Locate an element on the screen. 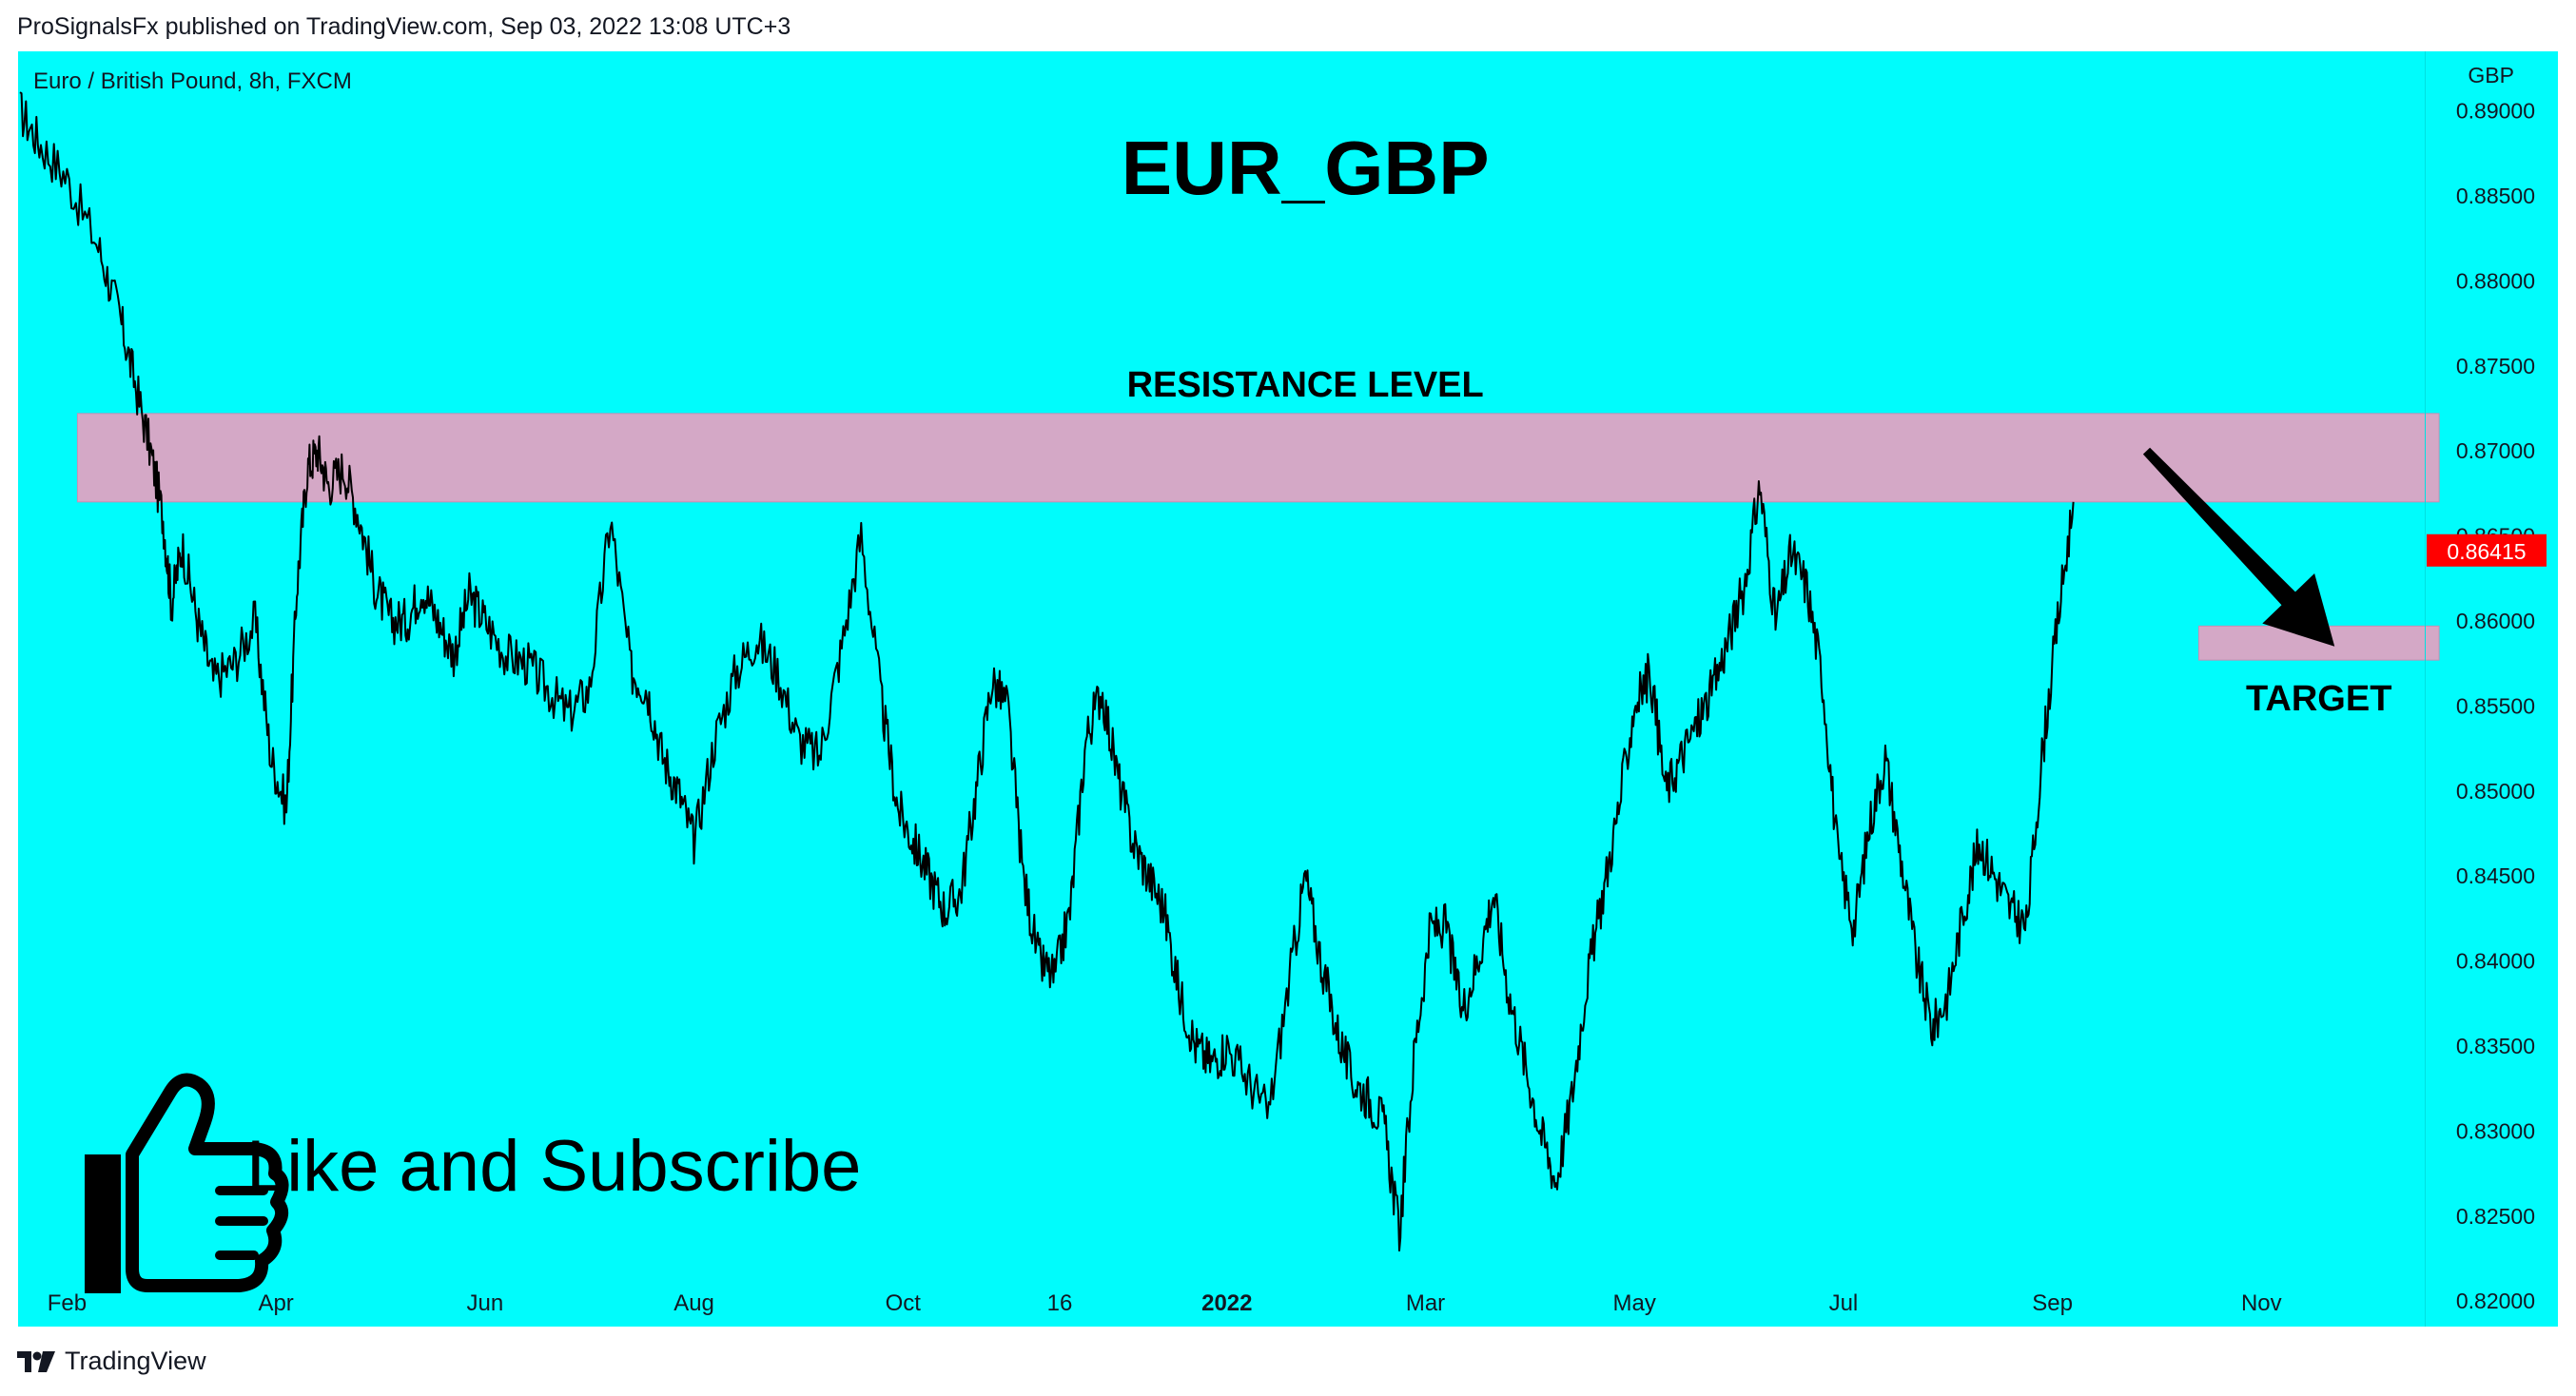  thumbs-up-icon is located at coordinates (187, 1183).